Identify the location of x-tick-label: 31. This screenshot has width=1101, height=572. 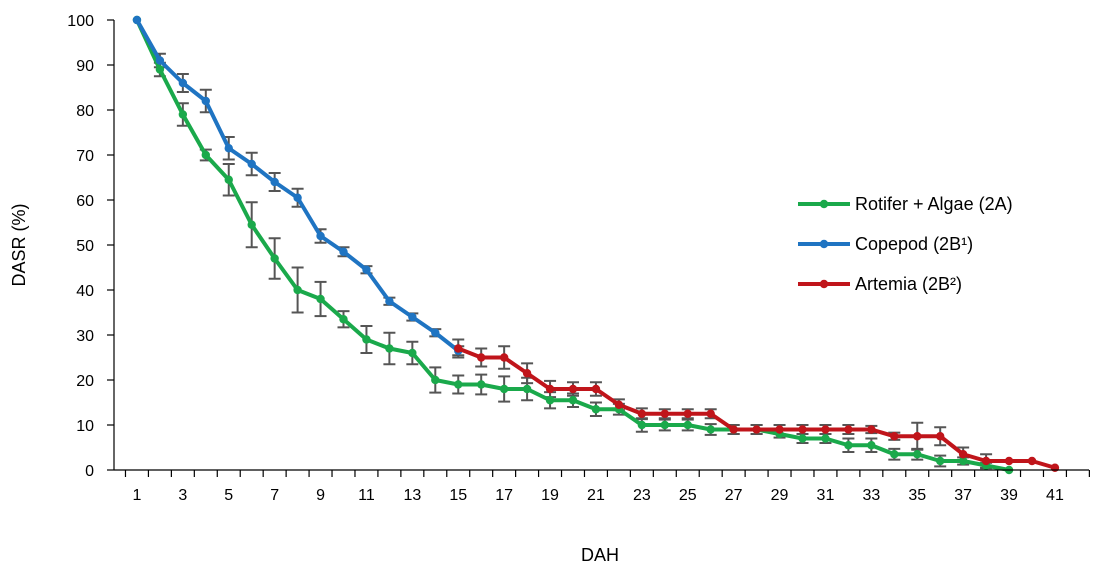
(826, 495).